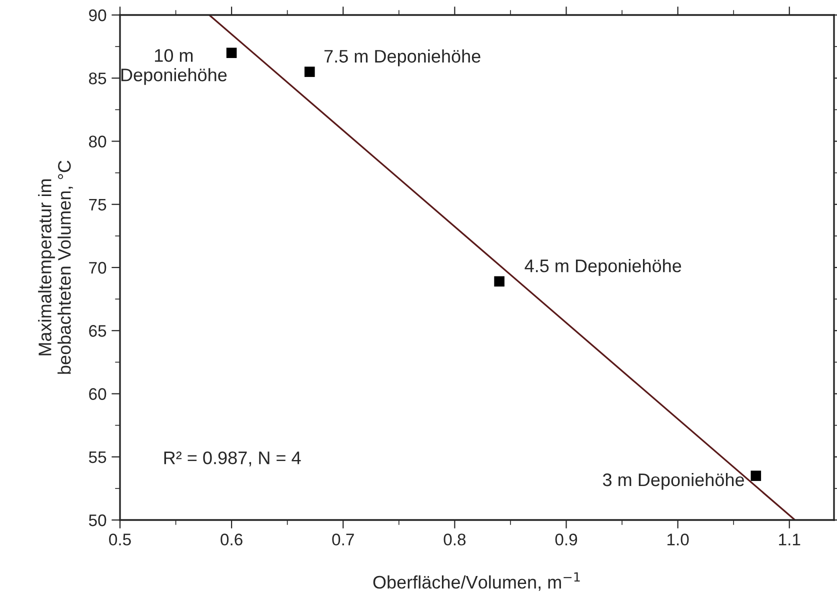 The image size is (837, 604). Describe the element at coordinates (97, 457) in the screenshot. I see `y-tick-label: 55` at that location.